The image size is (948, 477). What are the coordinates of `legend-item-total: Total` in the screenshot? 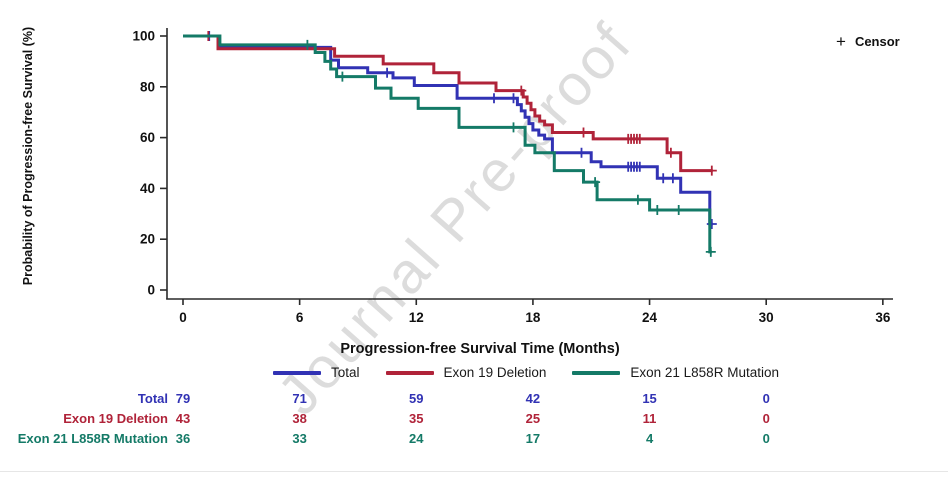 It's located at (316, 372).